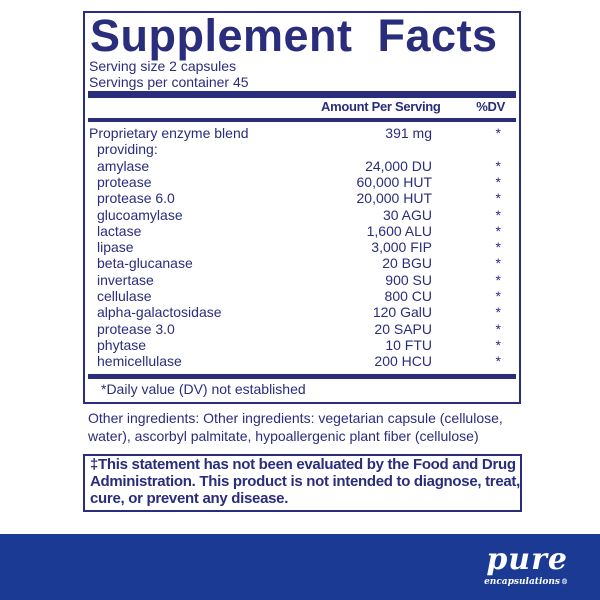 This screenshot has height=600, width=600. What do you see at coordinates (163, 66) in the screenshot?
I see `serving-size: Serving size 2 capsules` at bounding box center [163, 66].